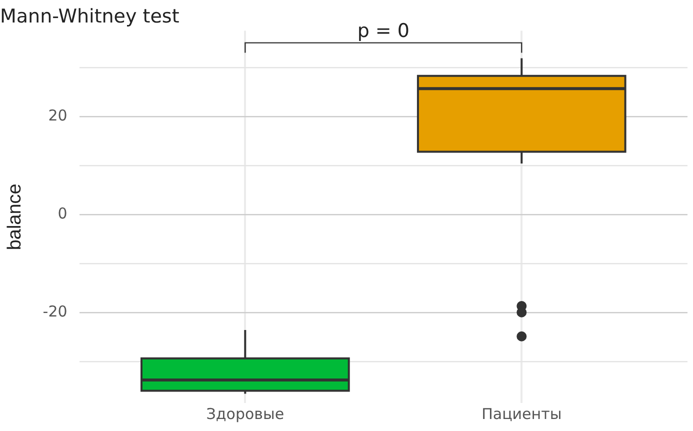 The image size is (693, 431). What do you see at coordinates (245, 413) in the screenshot?
I see `x-tick-label: Здоровые` at bounding box center [245, 413].